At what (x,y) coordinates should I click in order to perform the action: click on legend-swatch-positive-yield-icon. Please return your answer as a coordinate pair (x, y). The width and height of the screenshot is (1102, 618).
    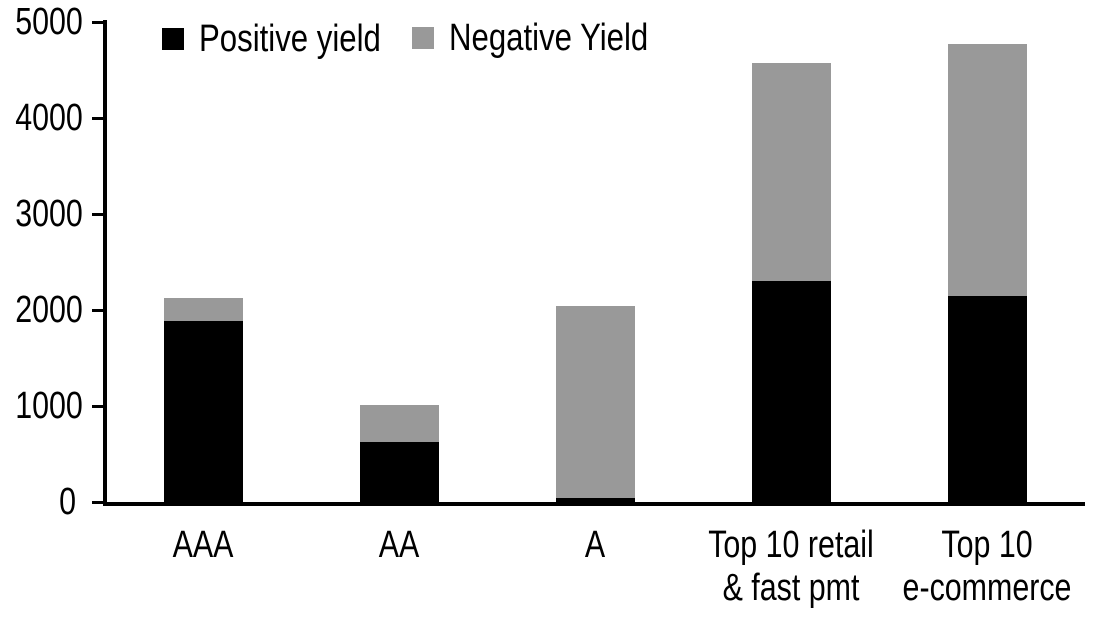
    Looking at the image, I should click on (173, 39).